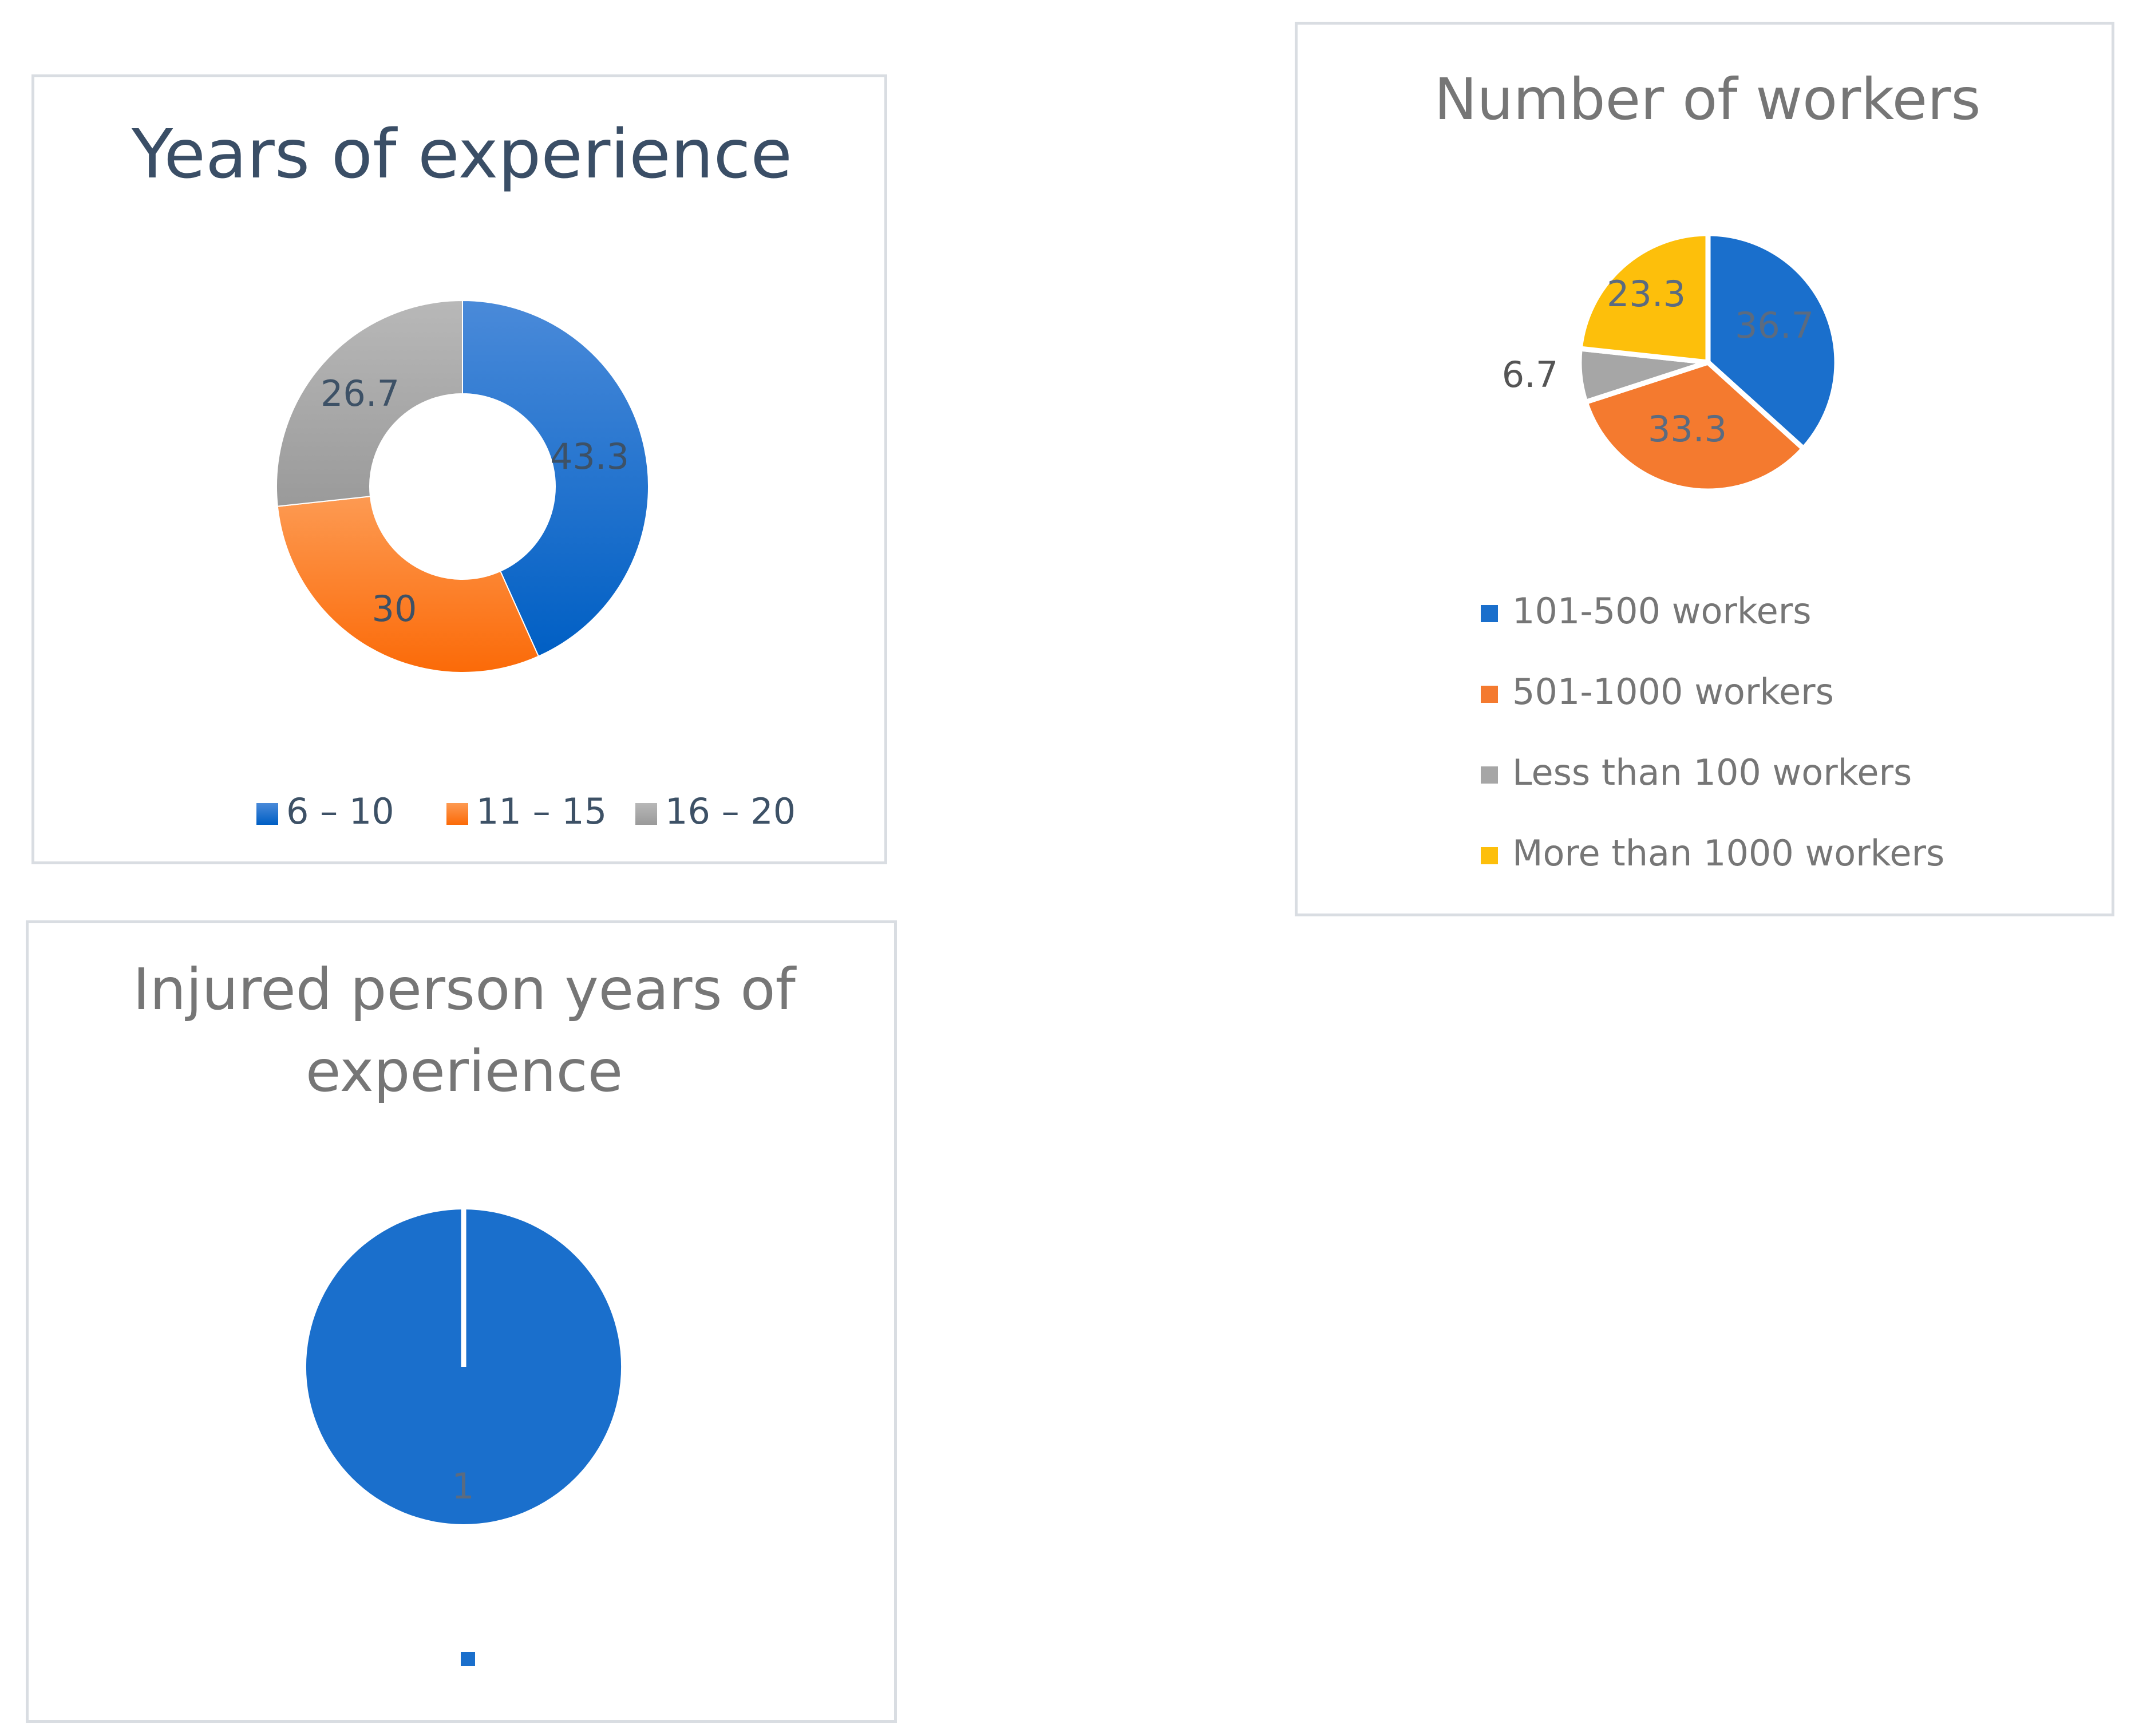 Image resolution: width=2131 pixels, height=1736 pixels. Describe the element at coordinates (1489, 694) in the screenshot. I see `legend-marker-501-1000-workers` at that location.